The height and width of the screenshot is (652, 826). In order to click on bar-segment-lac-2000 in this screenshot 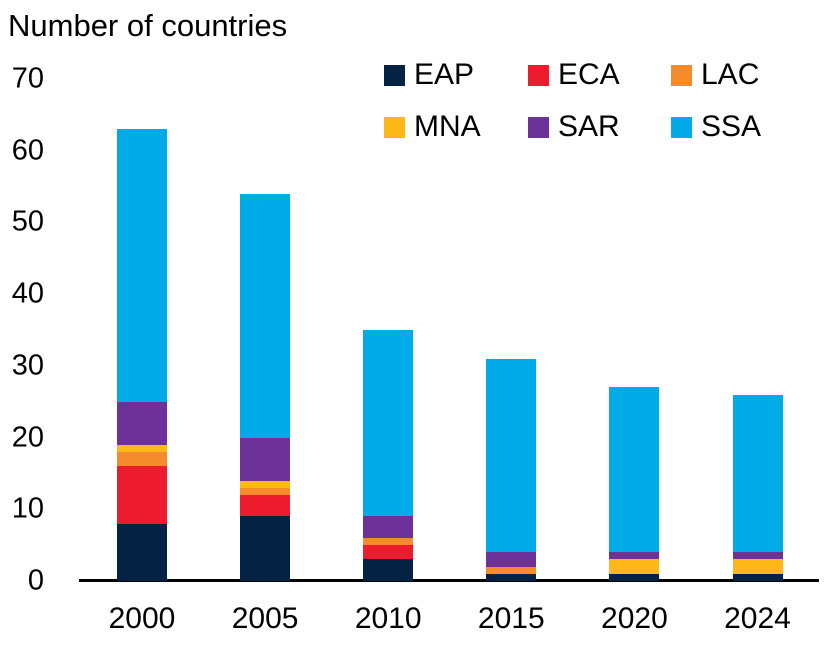, I will do `click(142, 459)`.